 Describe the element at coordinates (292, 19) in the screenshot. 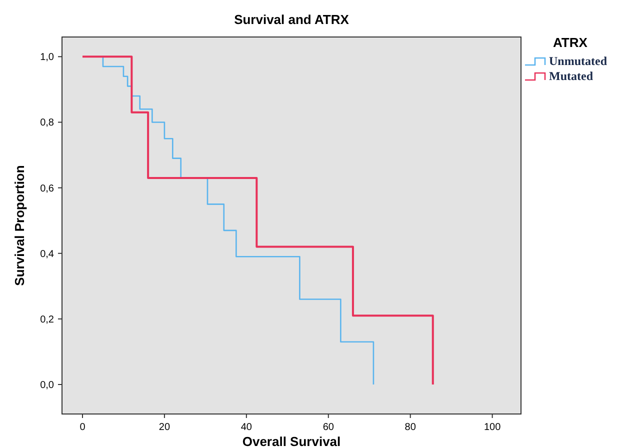

I see `chart-title: Survival and ATRX` at that location.